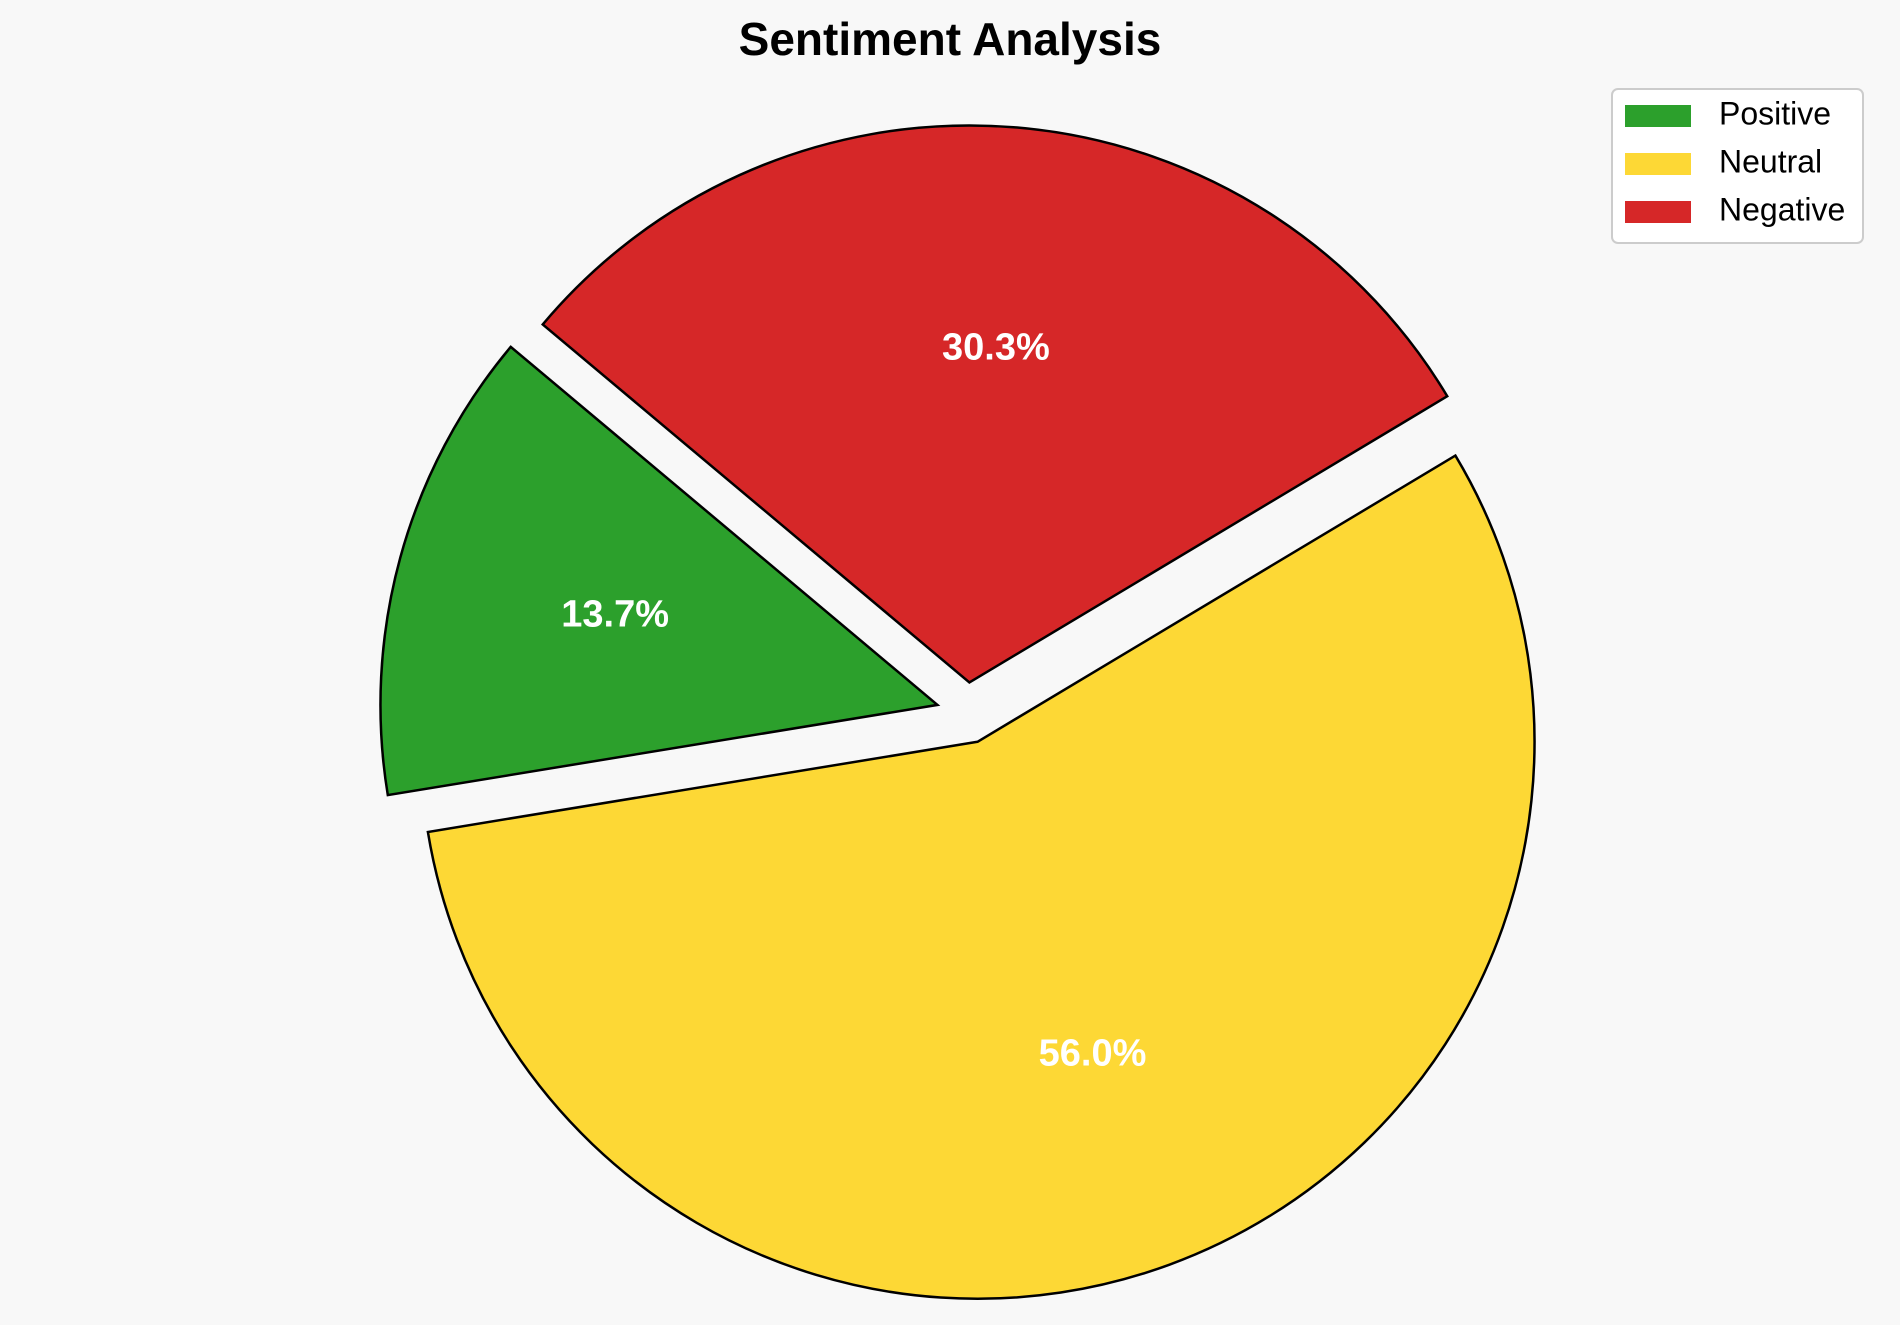 This screenshot has width=1900, height=1325. Describe the element at coordinates (1658, 212) in the screenshot. I see `legend-swatch-negative` at that location.